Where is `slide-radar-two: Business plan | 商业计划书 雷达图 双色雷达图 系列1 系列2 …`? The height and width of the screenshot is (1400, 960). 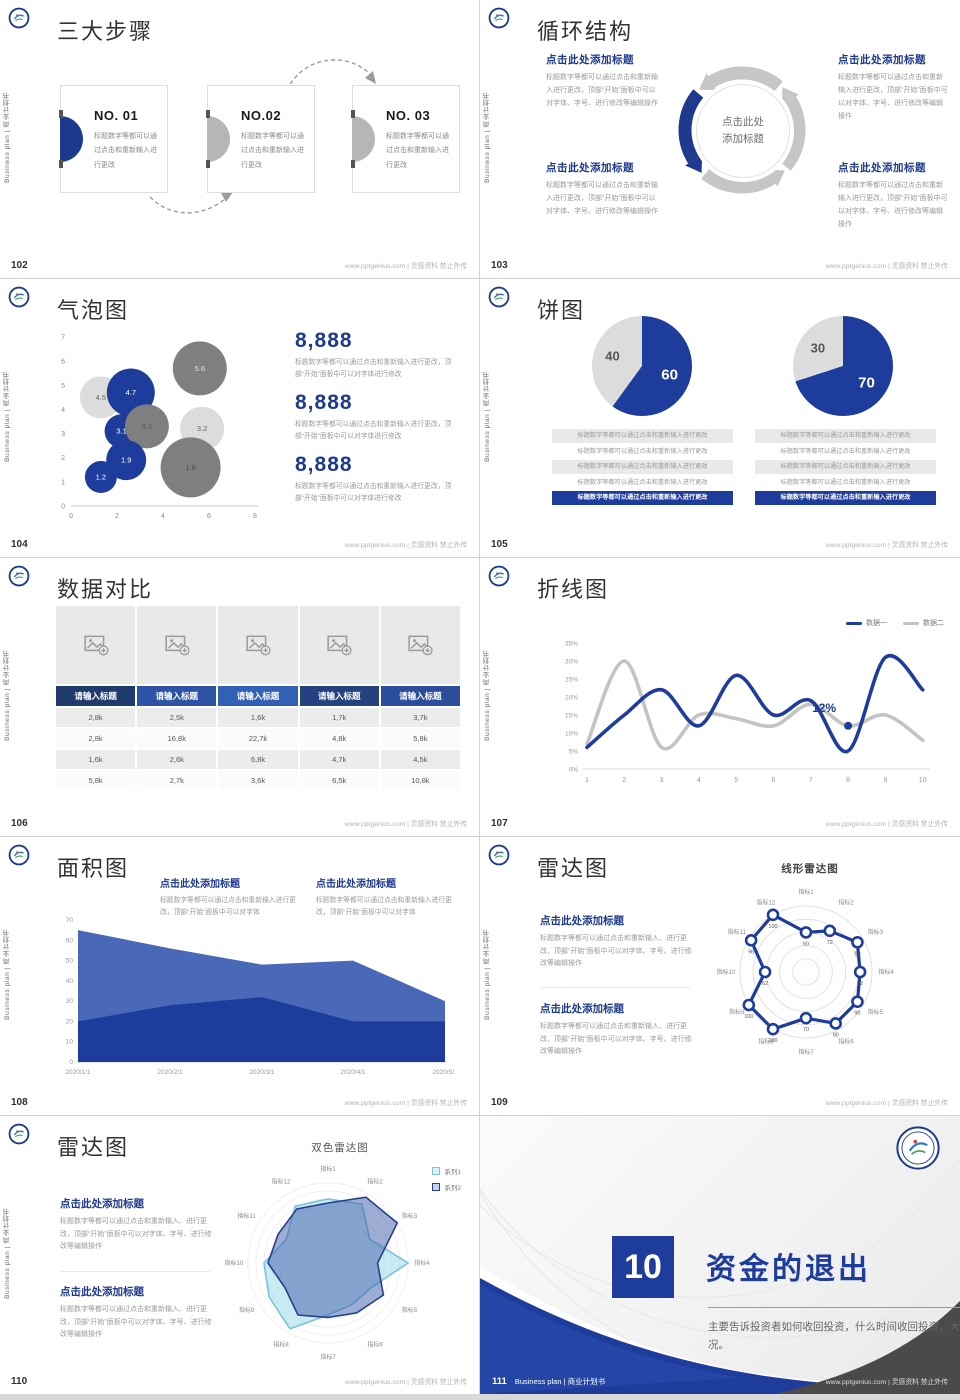
slide-radar-two: Business plan | 商业计划书 雷达图 双色雷达图 系列1 系列2 … is located at coordinates (239, 1255).